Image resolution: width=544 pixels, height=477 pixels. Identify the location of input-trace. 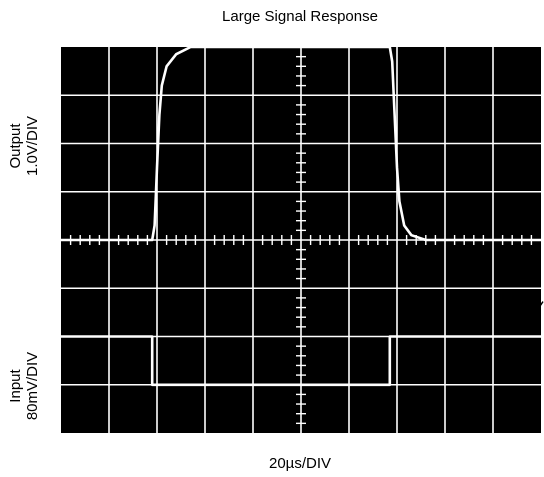
(301, 361).